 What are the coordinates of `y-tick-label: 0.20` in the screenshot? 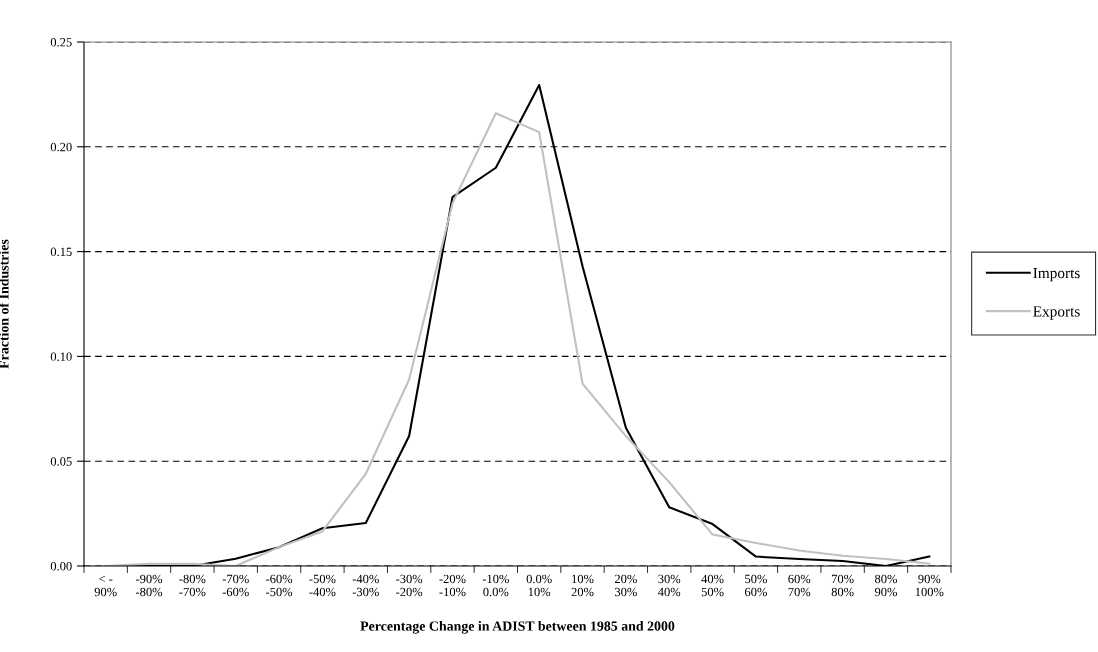 It's located at (61, 147).